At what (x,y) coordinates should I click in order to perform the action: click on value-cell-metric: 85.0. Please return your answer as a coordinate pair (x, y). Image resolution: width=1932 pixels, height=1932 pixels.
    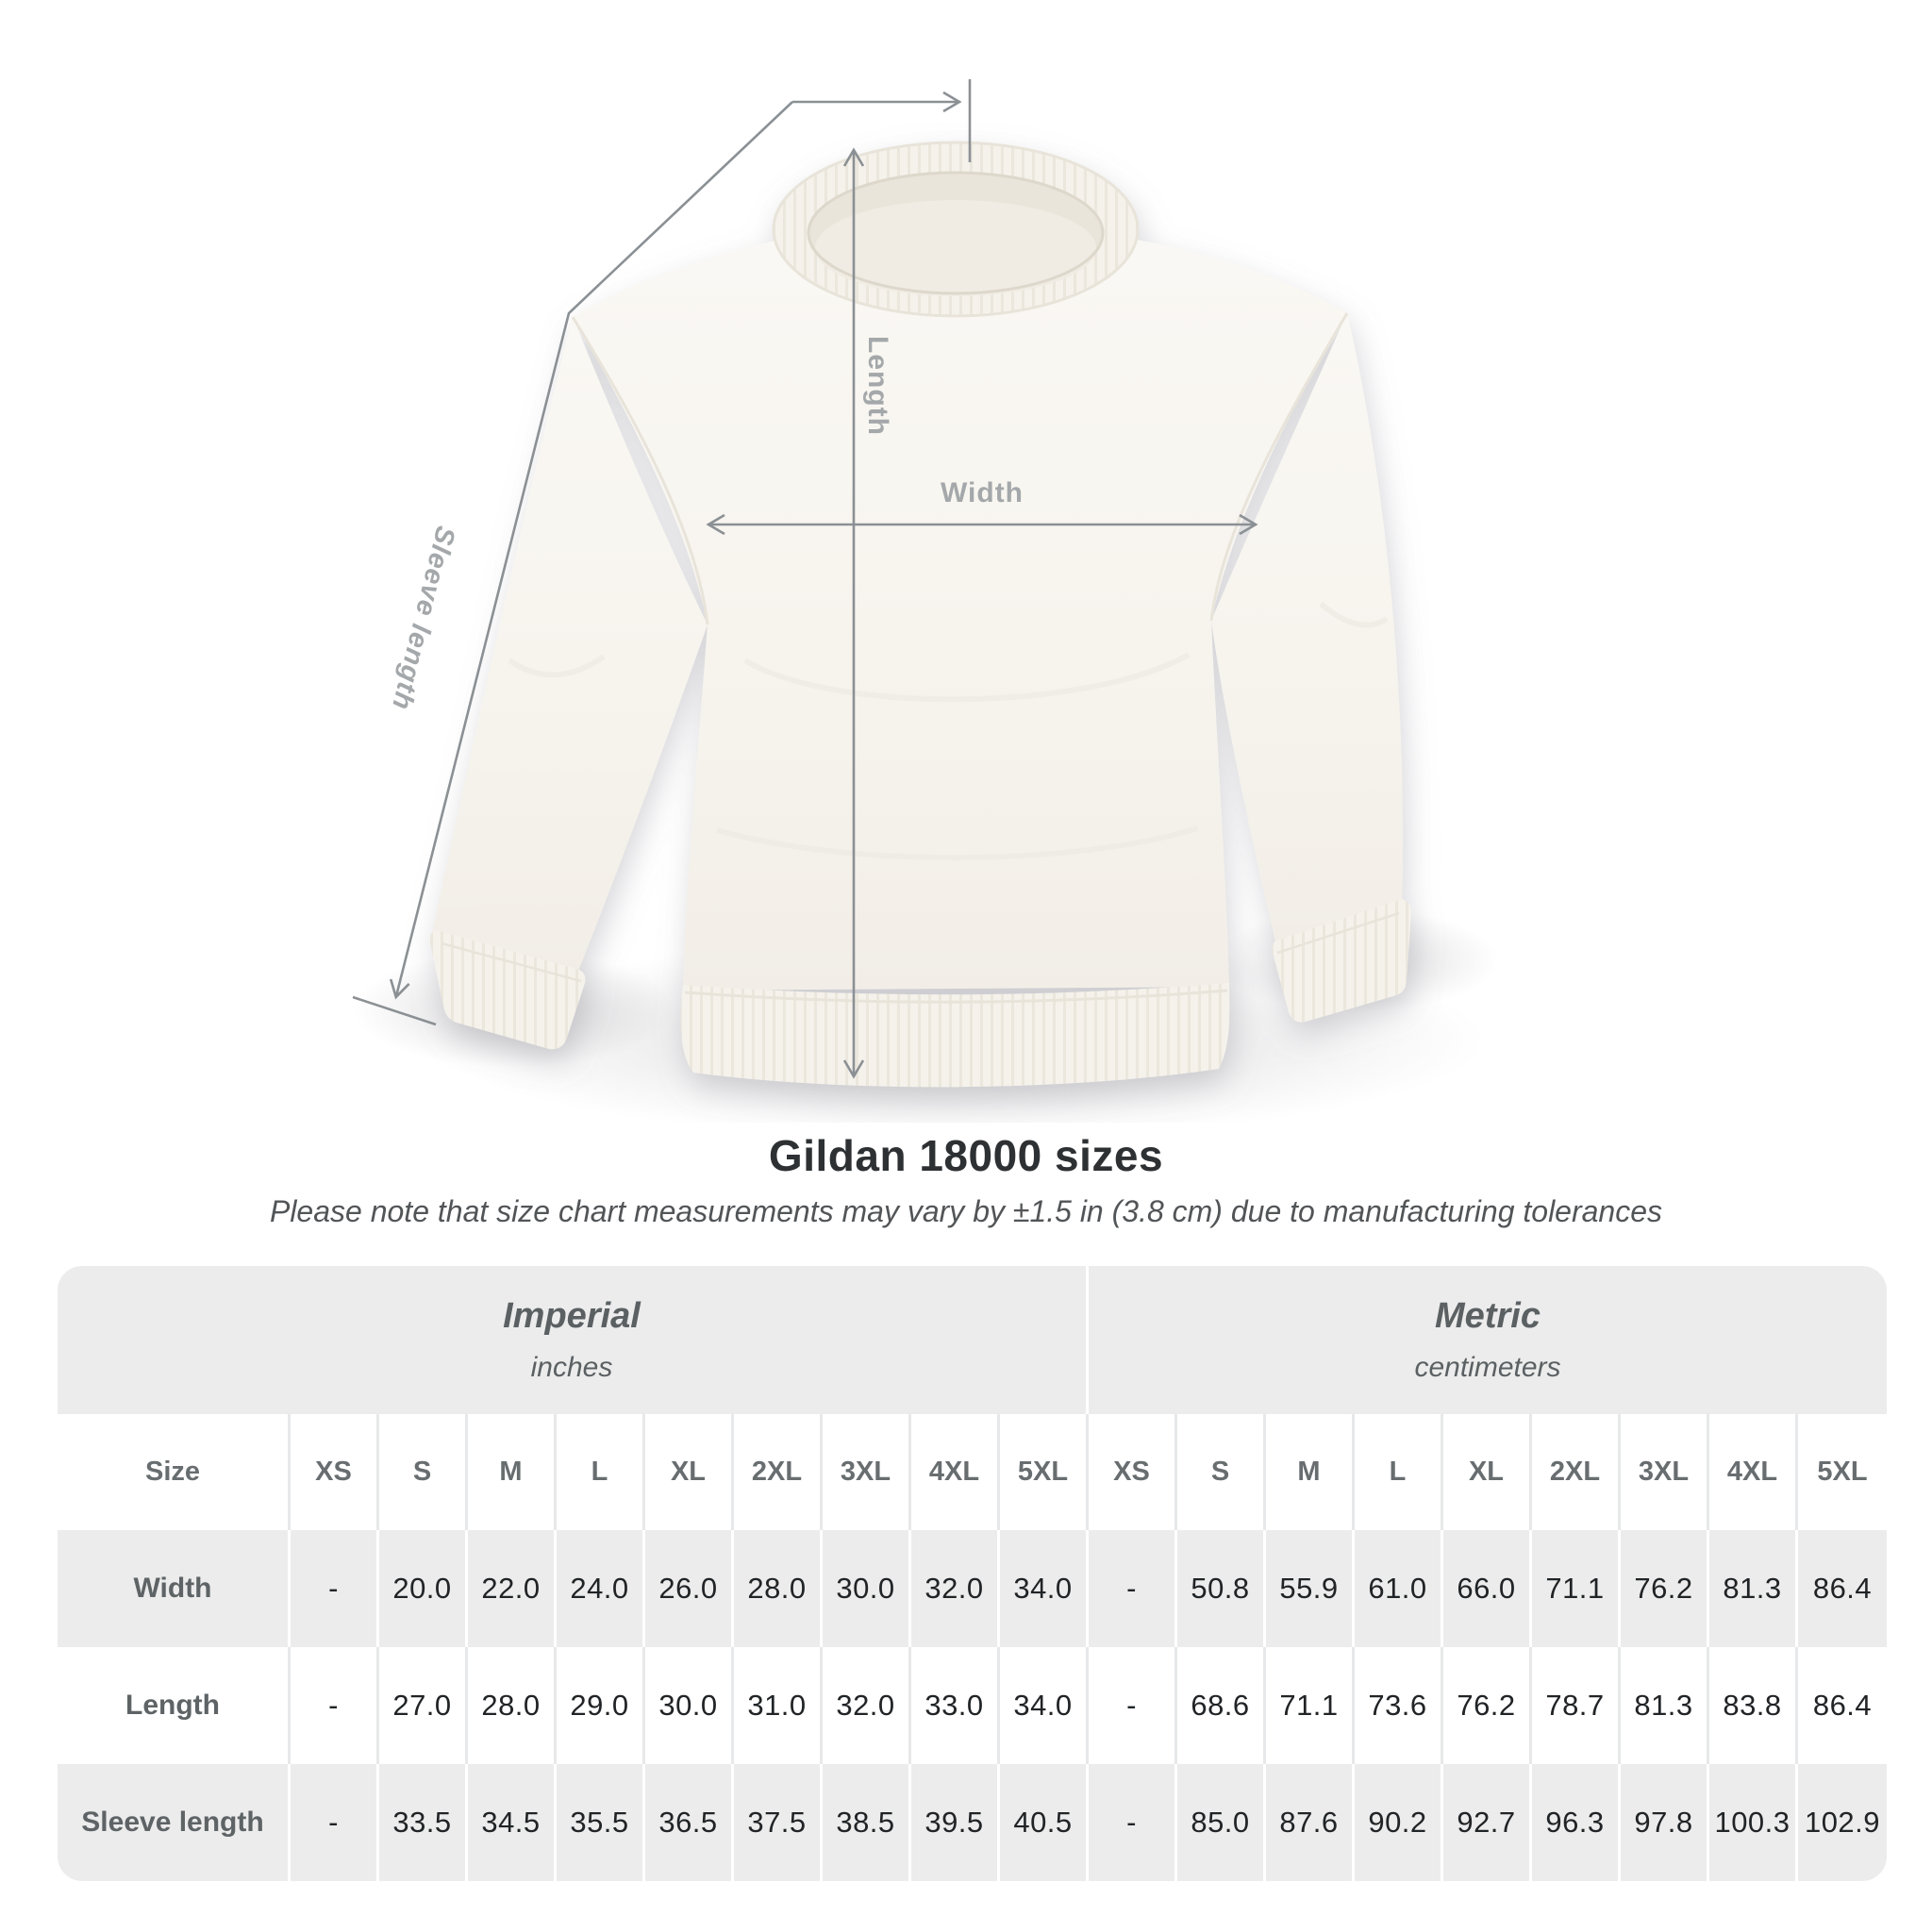
    Looking at the image, I should click on (1221, 1822).